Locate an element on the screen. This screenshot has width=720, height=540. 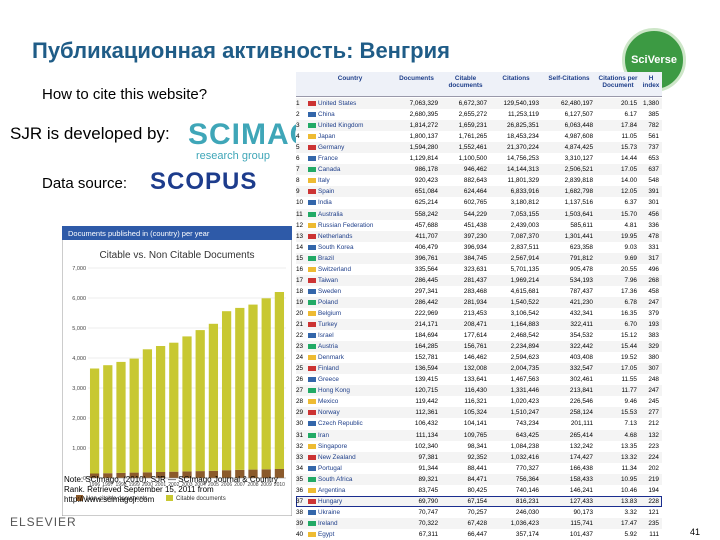
country-name: Norway is located at coordinates (329, 413).